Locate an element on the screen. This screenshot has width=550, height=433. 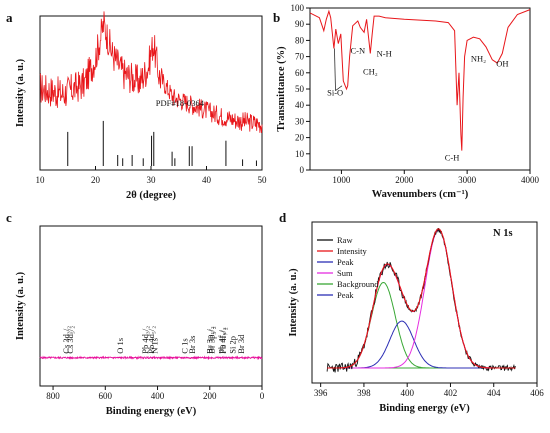
ftir-band-label: C-N is located at coordinates (357, 50).